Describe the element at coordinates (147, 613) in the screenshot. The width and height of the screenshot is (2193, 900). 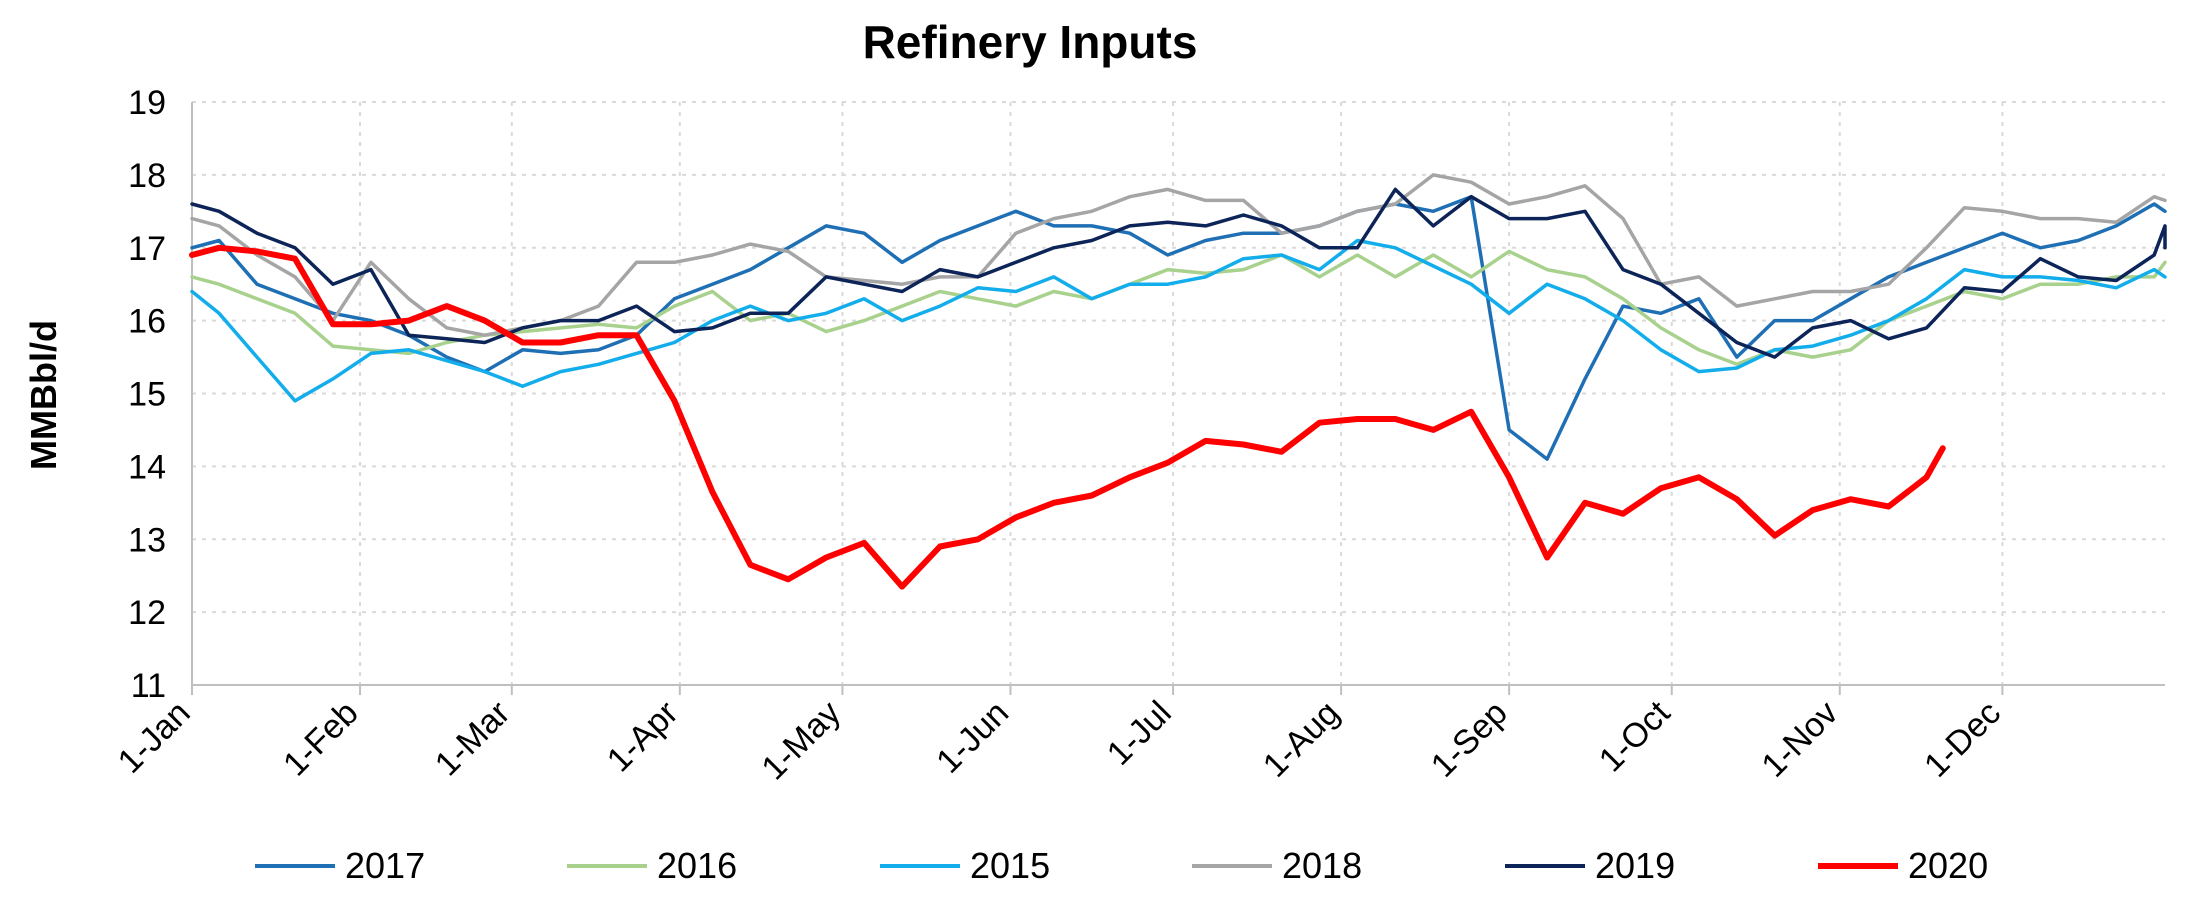
I see `y-tick-label: 12` at that location.